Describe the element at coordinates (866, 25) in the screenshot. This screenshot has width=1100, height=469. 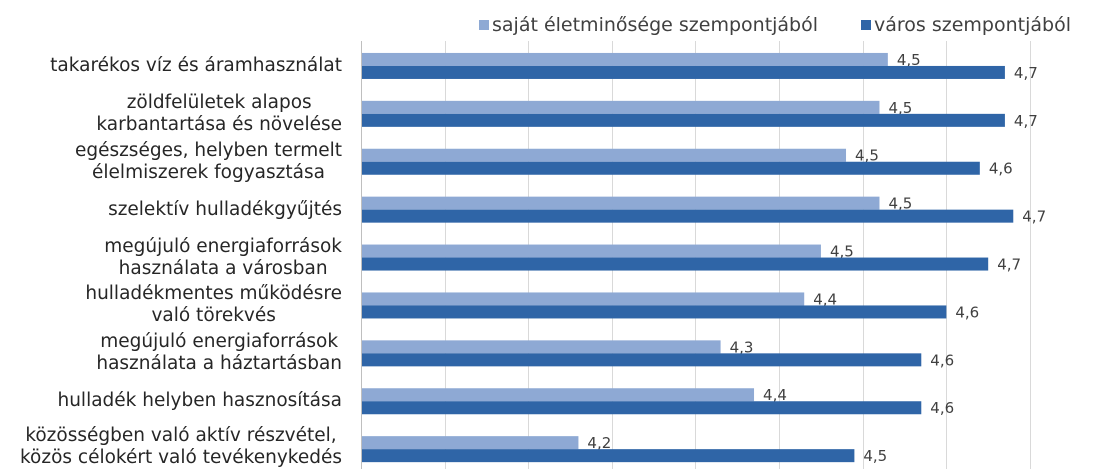
I see `legend-swatch-series2` at that location.